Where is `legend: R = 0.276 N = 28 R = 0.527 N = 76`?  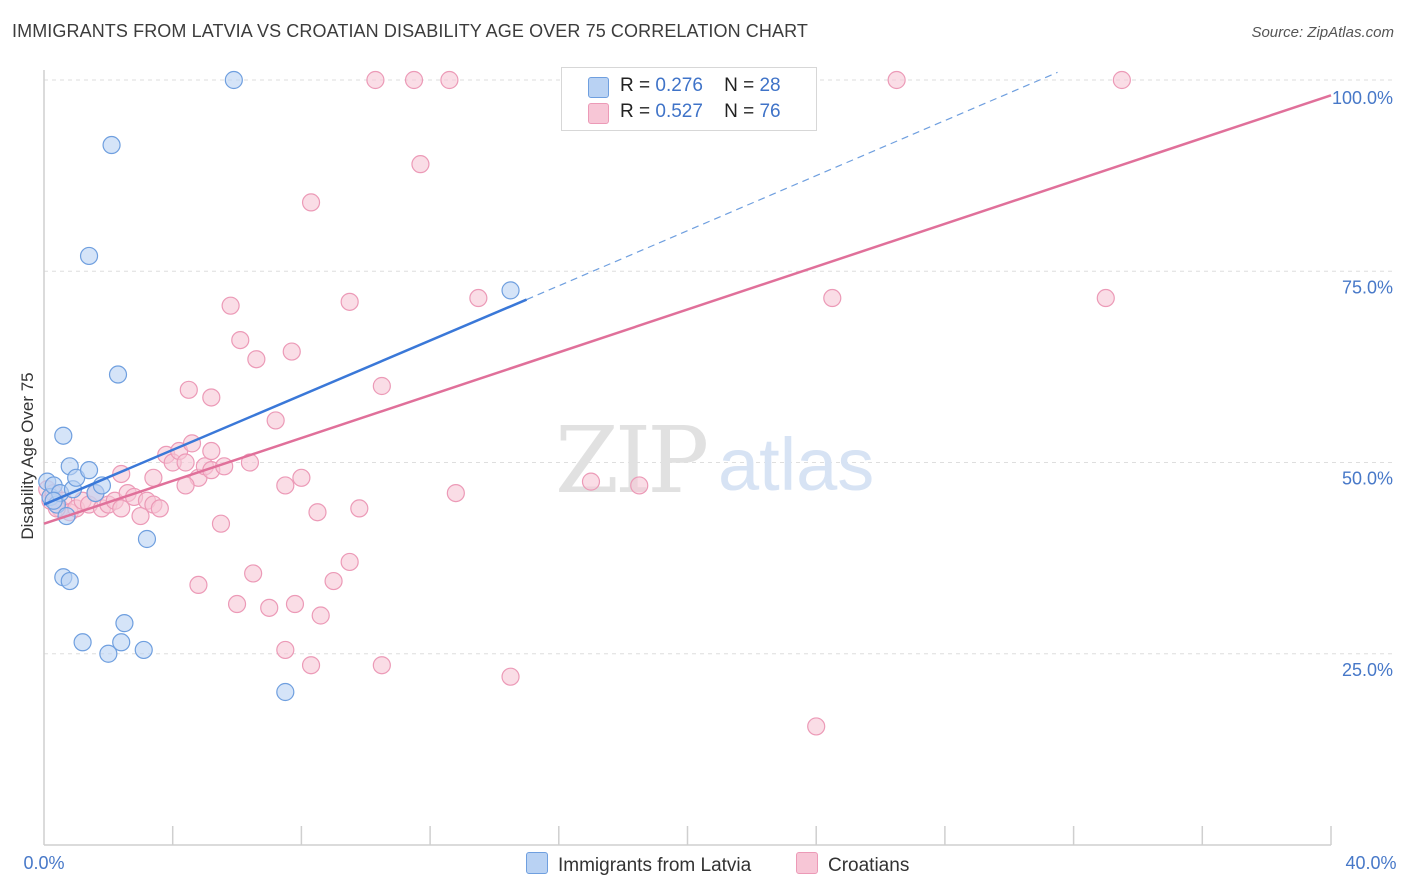
legend: R = 0.276 N = 28 R = 0.527 N = 76 is located at coordinates (689, 99).